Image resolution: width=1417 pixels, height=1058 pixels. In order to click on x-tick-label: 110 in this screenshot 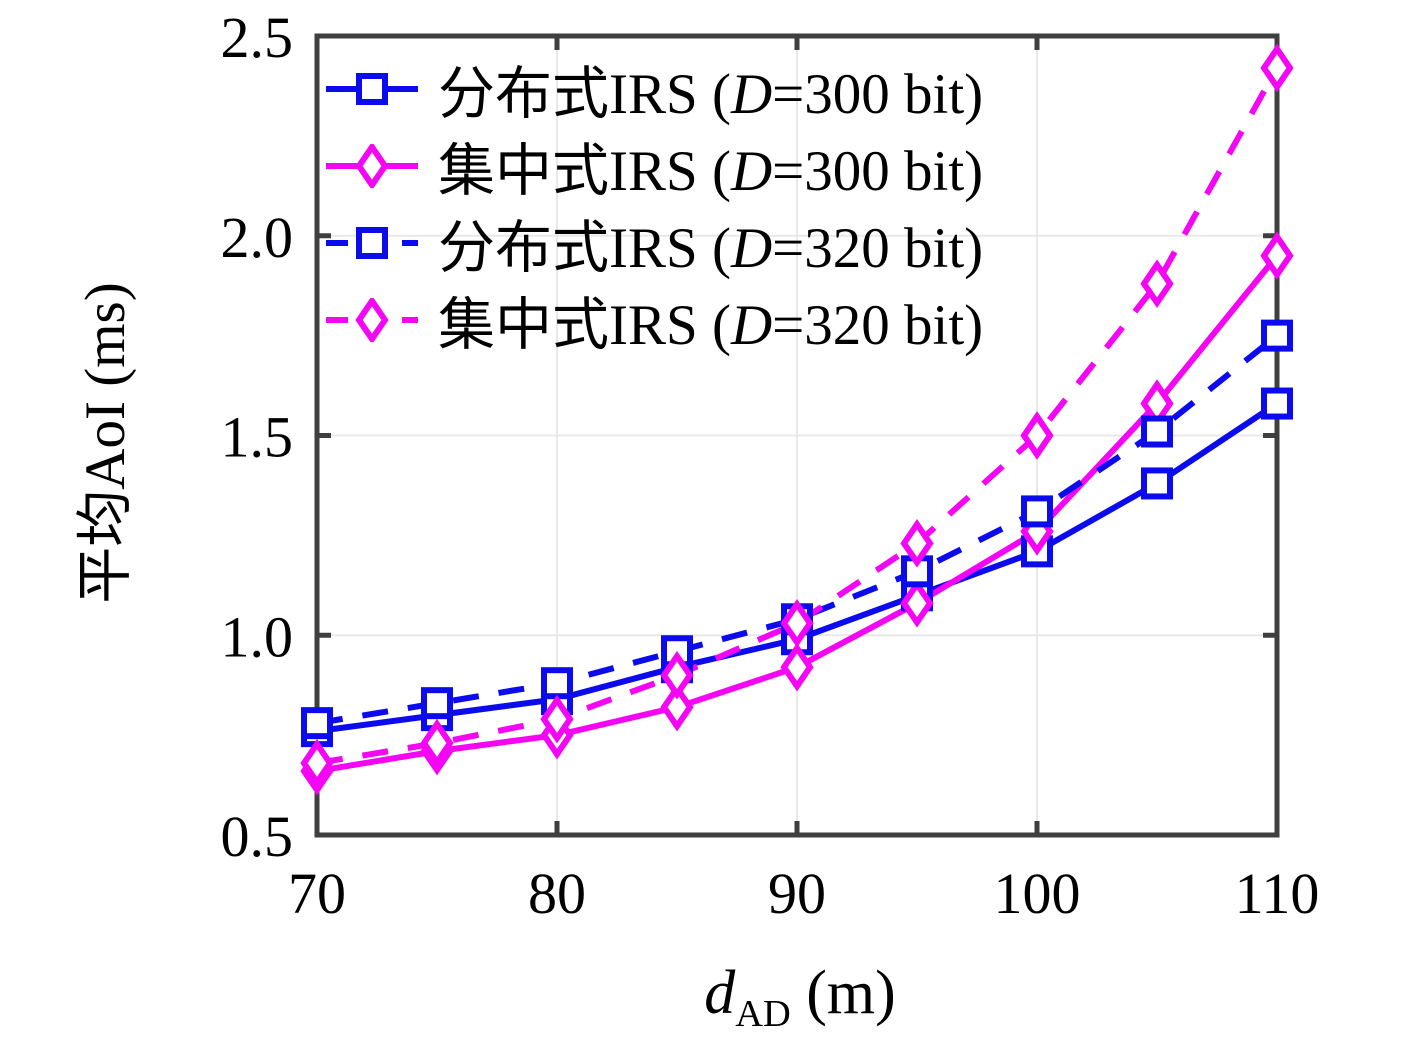, I will do `click(1277, 893)`.